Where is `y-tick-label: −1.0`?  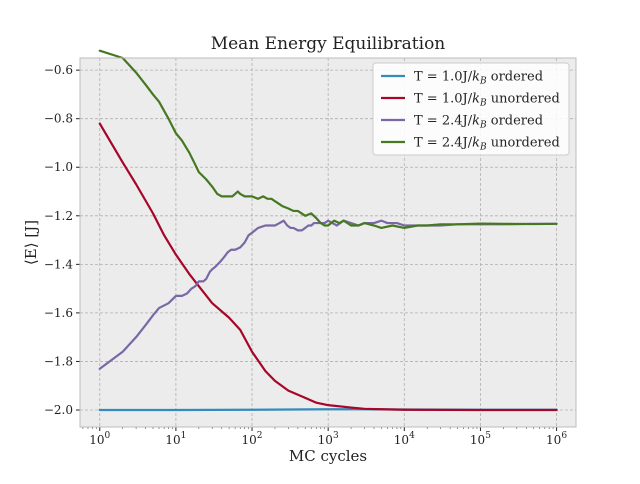 y-tick-label: −1.0 is located at coordinates (58, 167).